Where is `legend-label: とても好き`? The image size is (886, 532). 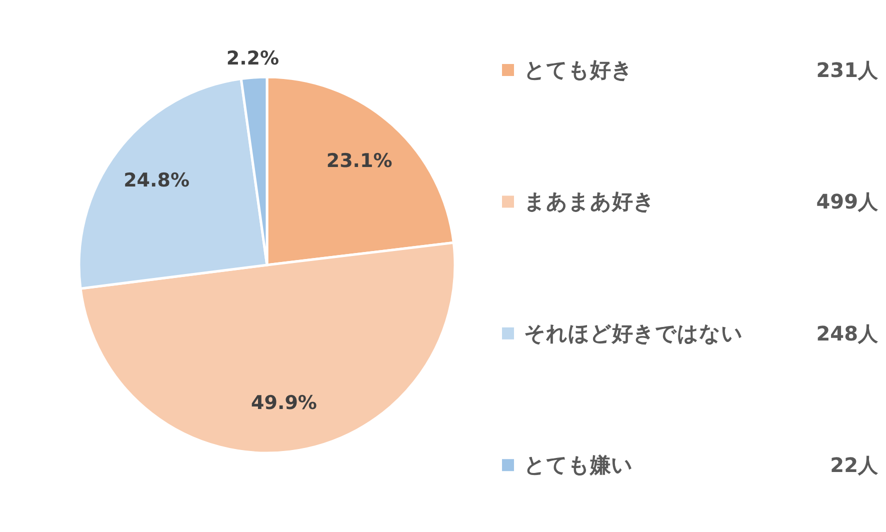
legend-label: とても好き is located at coordinates (578, 70).